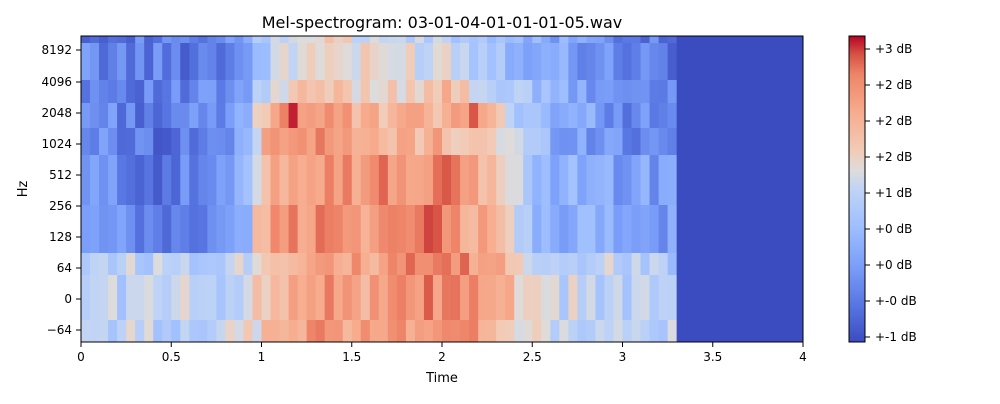 This screenshot has height=404, width=1000. What do you see at coordinates (893, 121) in the screenshot?
I see `colorbar-tick-label: +2 dB` at bounding box center [893, 121].